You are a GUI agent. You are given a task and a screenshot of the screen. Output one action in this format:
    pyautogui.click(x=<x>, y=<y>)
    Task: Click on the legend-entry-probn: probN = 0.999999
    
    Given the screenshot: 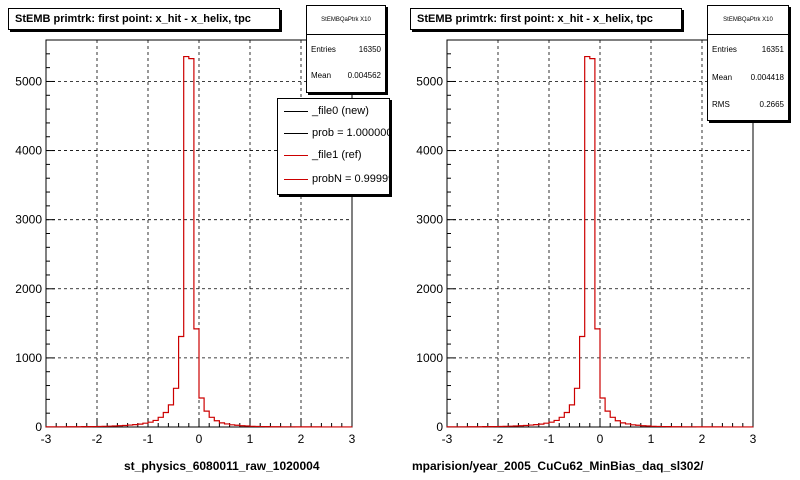 What is the action you would take?
    pyautogui.click(x=333, y=180)
    